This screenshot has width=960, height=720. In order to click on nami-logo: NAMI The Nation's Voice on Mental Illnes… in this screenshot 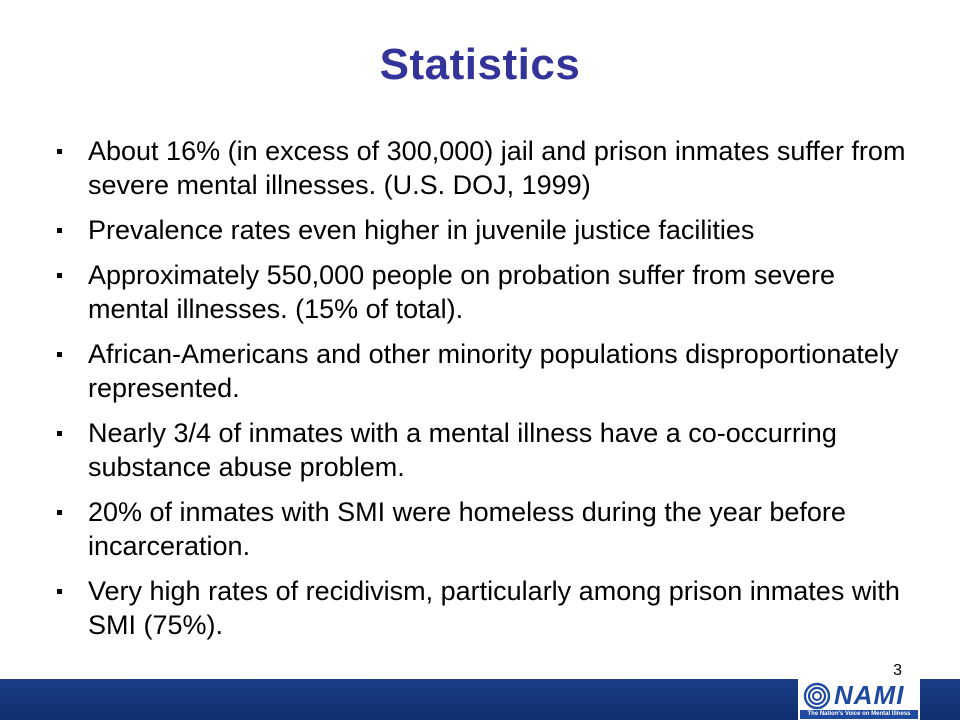, I will do `click(859, 699)`.